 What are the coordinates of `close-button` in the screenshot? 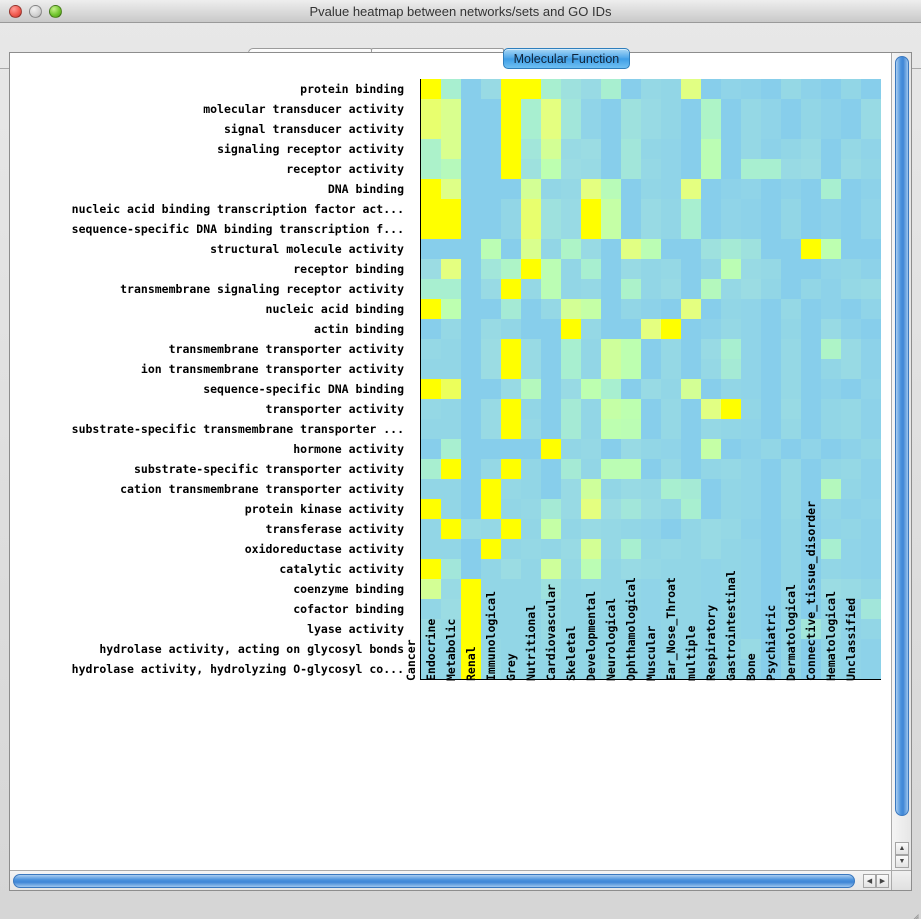 It's located at (15, 11).